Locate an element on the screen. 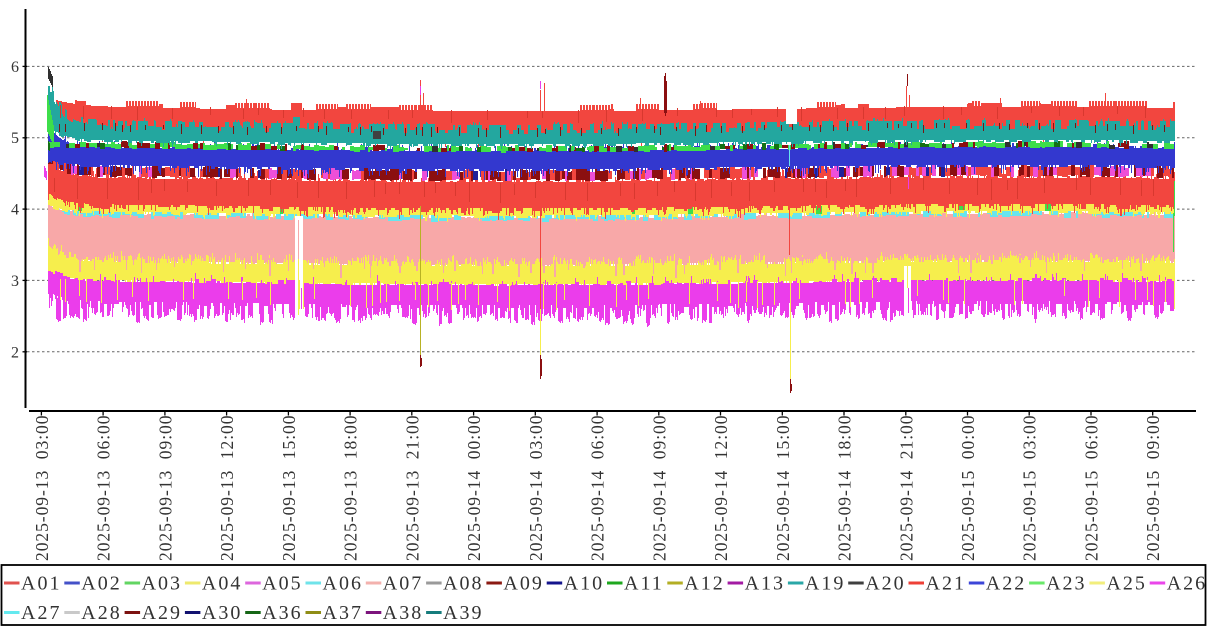 The height and width of the screenshot is (630, 1207). svg-text: A25 is located at coordinates (1126, 584).